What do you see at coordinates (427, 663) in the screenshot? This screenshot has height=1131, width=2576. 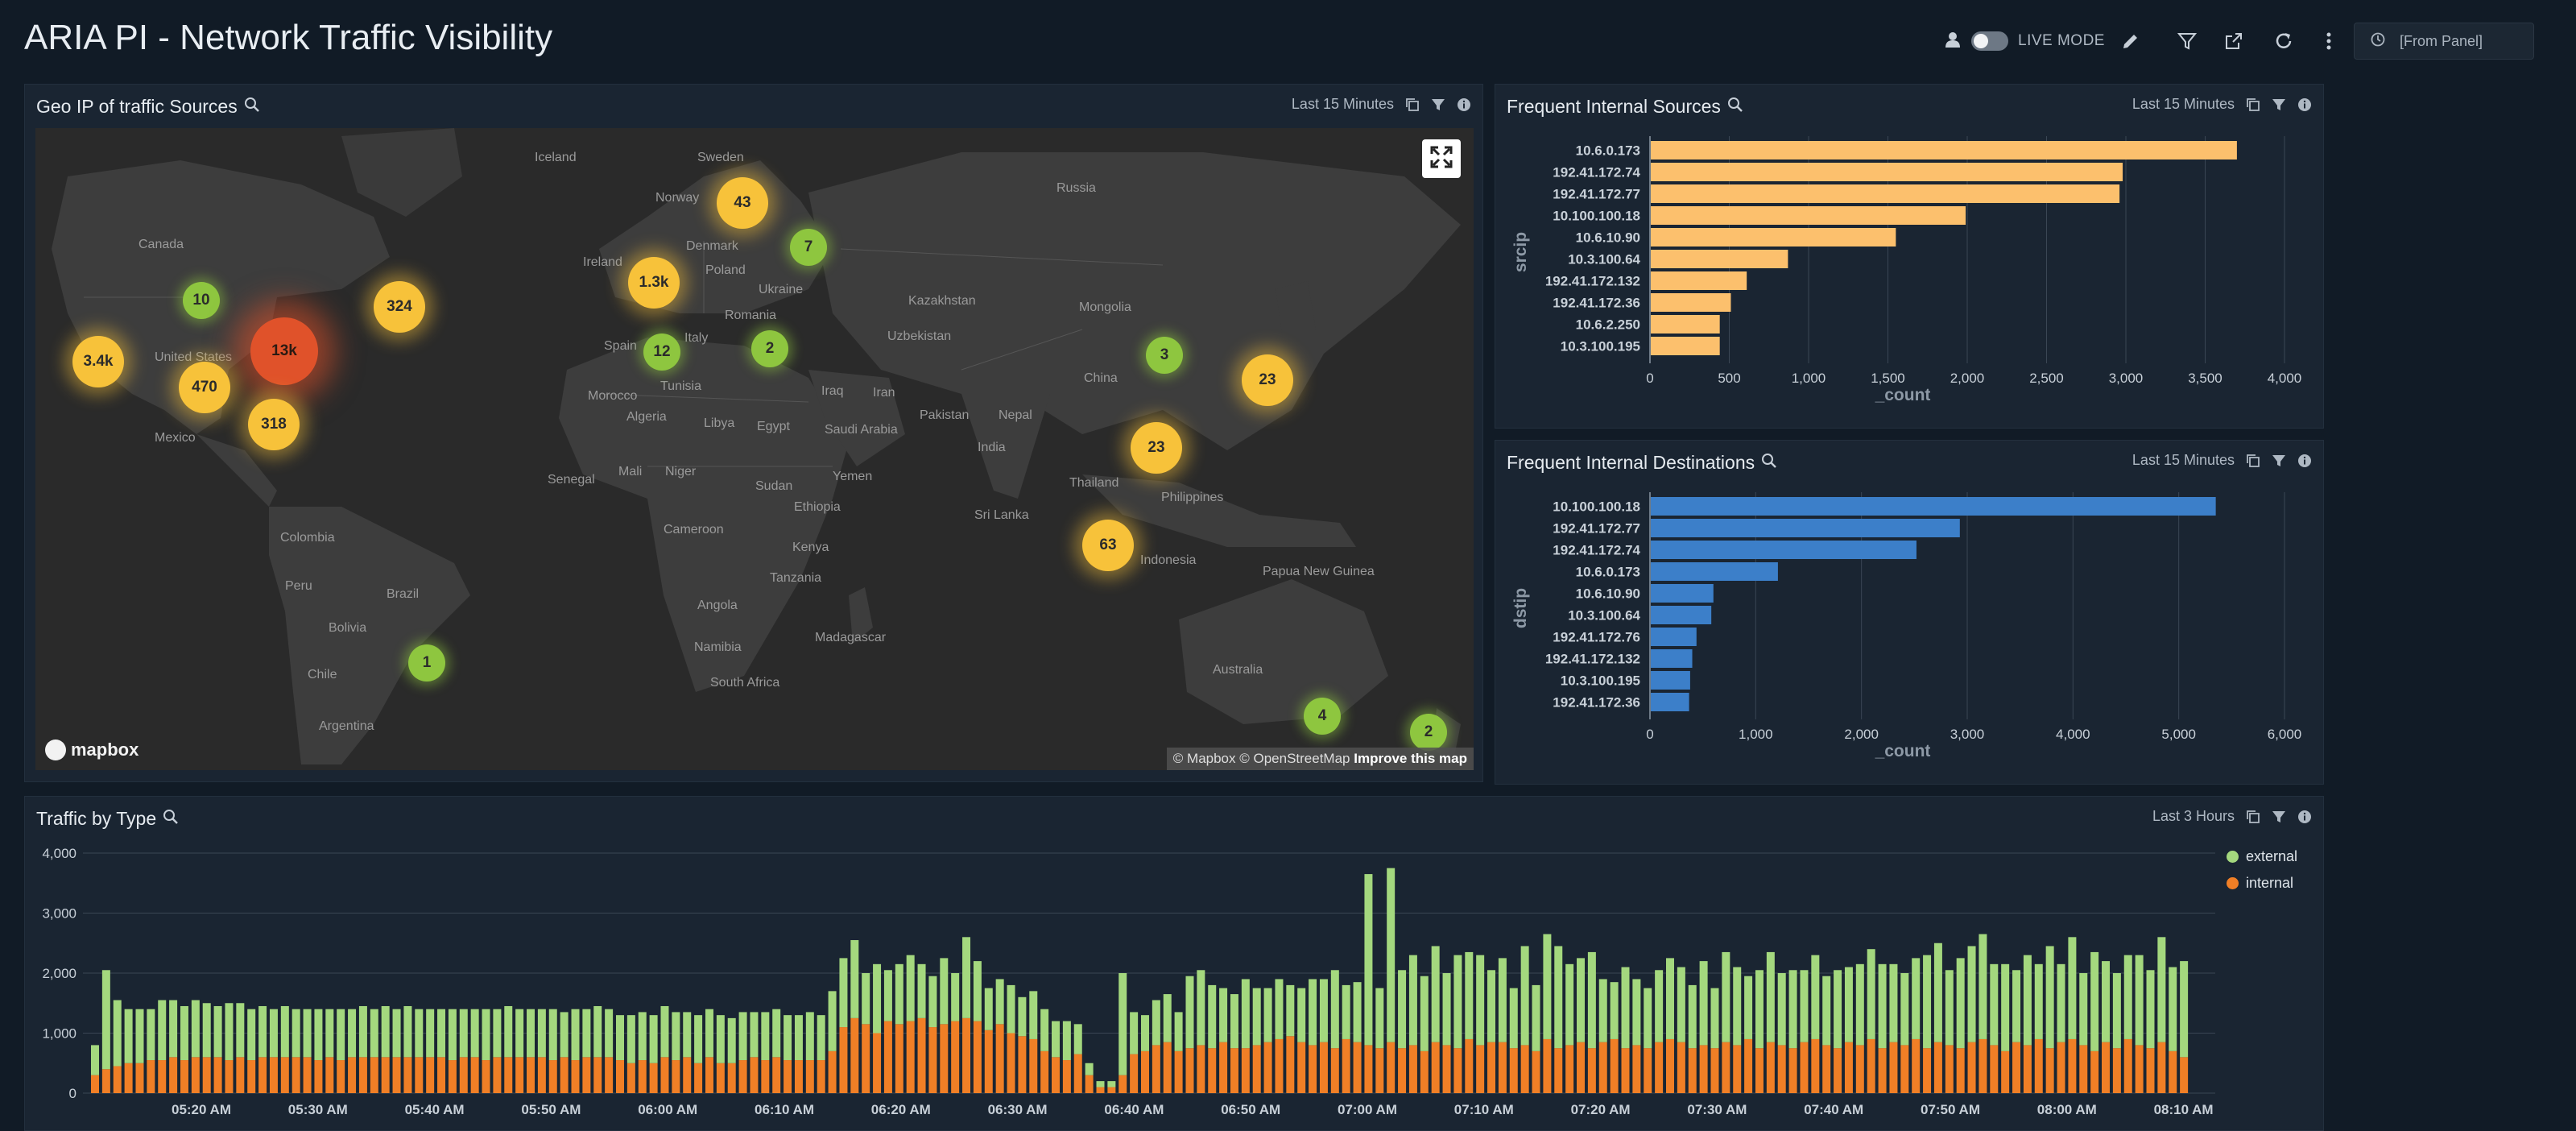 I see `map-cluster: 1` at bounding box center [427, 663].